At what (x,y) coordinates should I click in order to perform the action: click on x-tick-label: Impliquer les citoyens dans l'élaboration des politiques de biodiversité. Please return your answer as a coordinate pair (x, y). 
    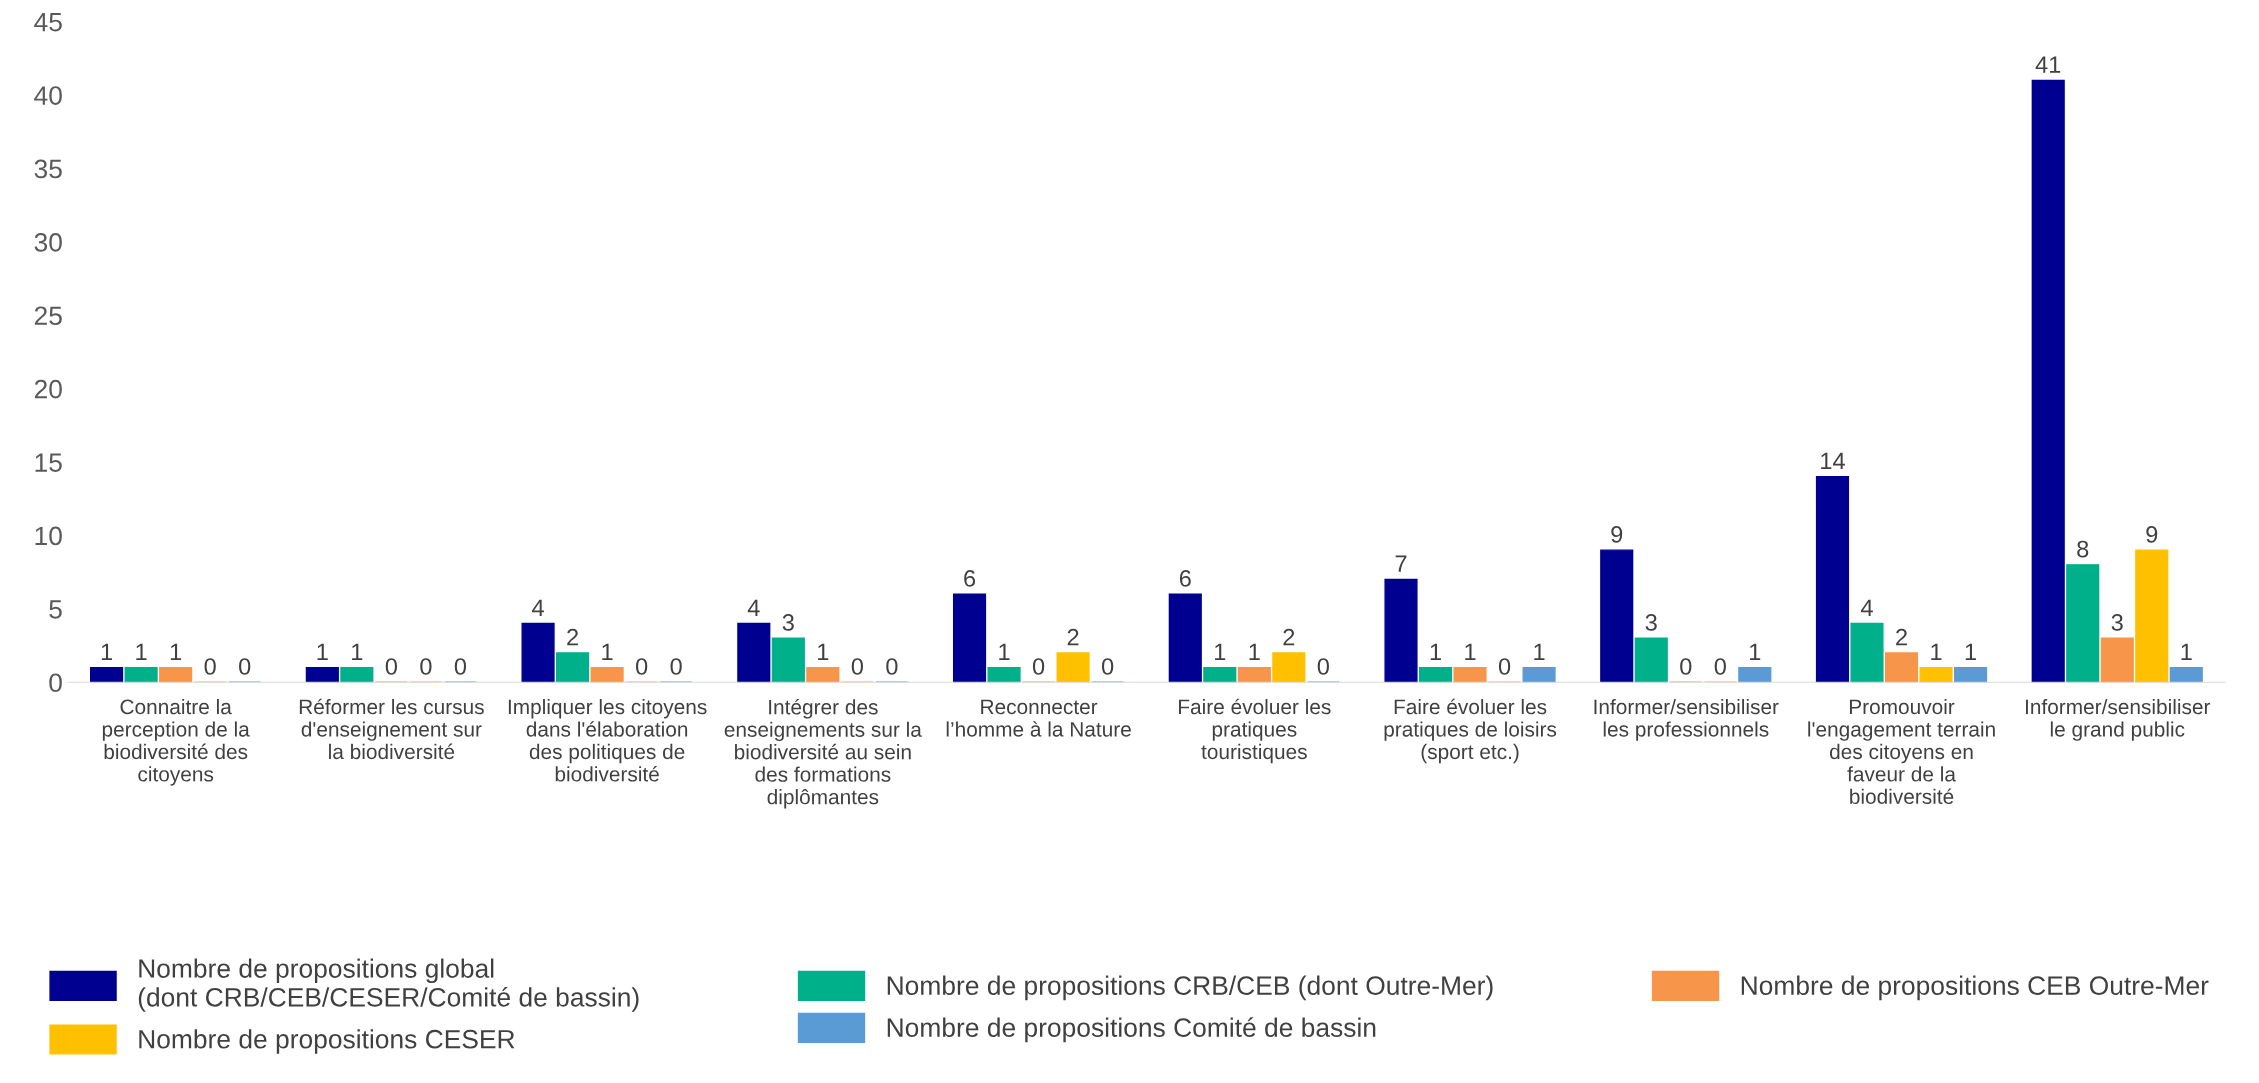
    Looking at the image, I should click on (607, 740).